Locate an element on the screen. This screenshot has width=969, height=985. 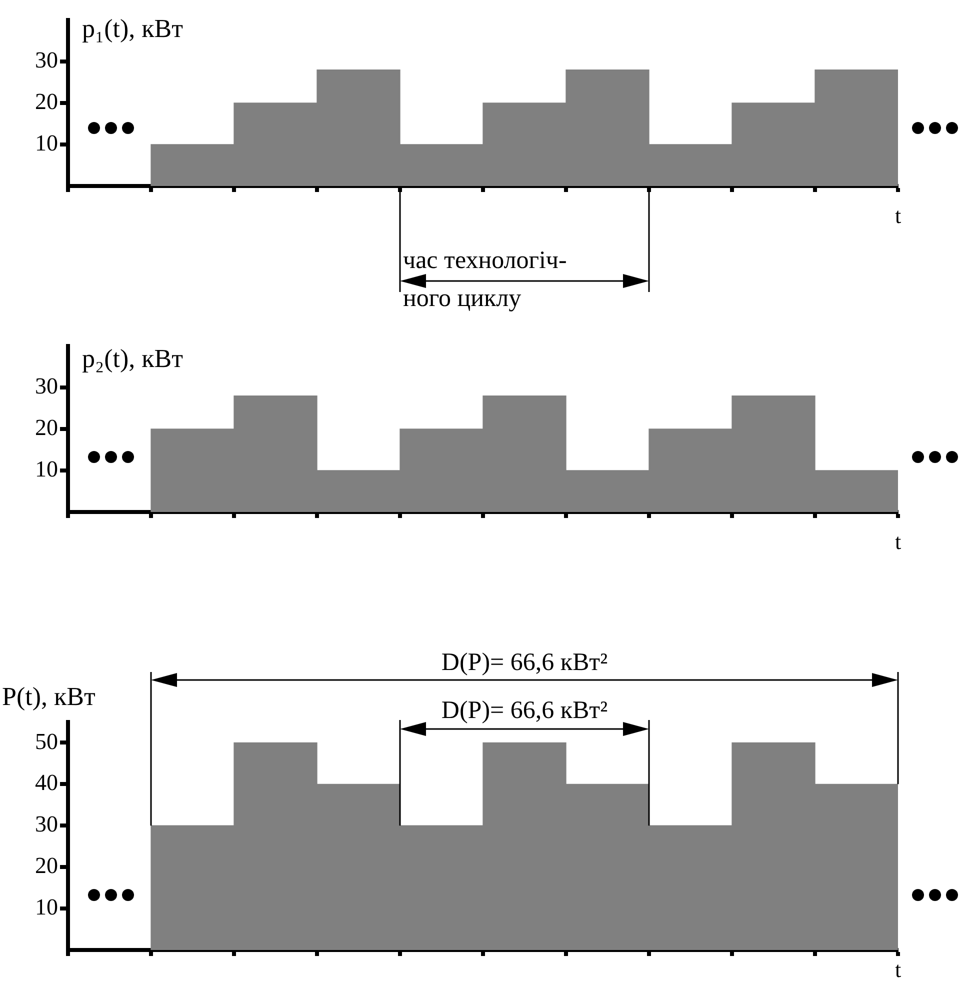
text: час технологіч- ного циклу is located at coordinates (485, 279).